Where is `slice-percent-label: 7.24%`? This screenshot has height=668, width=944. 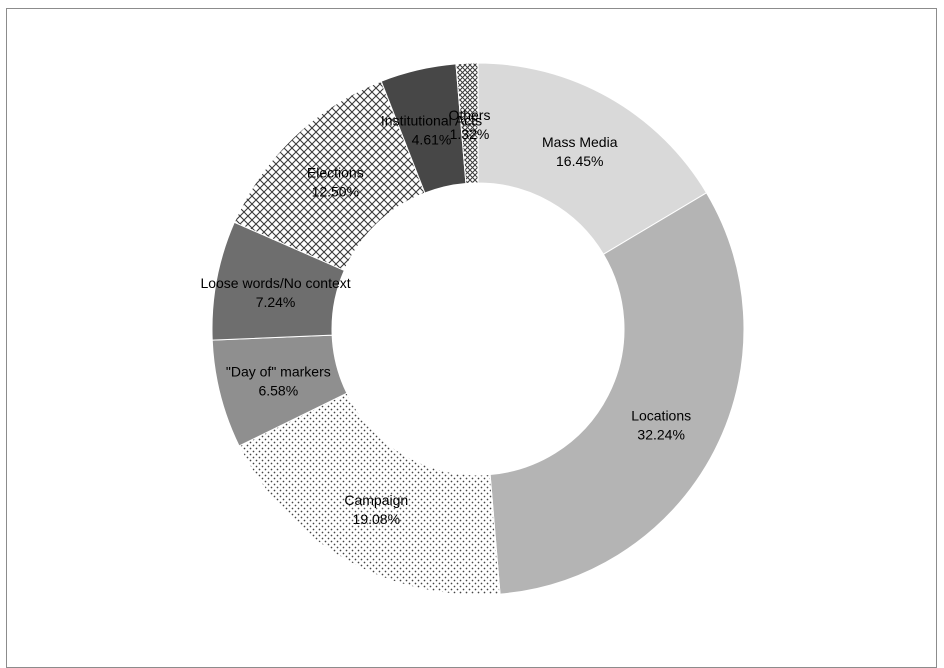 slice-percent-label: 7.24% is located at coordinates (276, 302).